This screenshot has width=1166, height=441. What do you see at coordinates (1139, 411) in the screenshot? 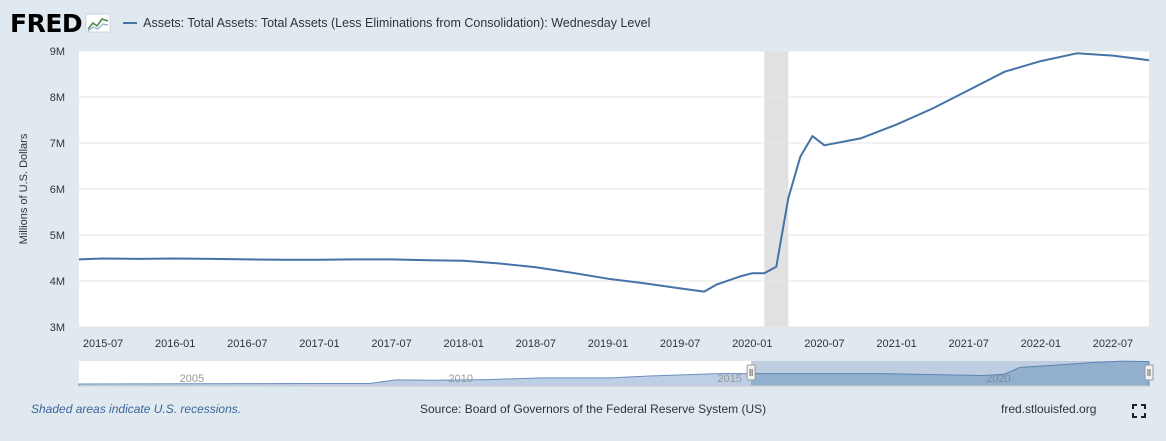
I see `fullscreen-icon` at bounding box center [1139, 411].